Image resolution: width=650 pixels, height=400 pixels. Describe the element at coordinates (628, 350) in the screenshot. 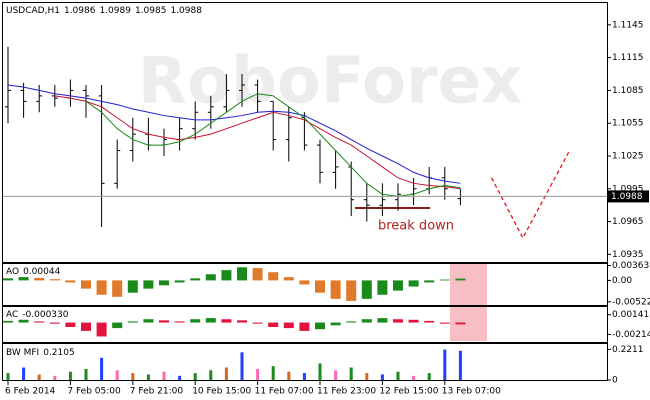

I see `y-tick-label: 0.2211` at that location.